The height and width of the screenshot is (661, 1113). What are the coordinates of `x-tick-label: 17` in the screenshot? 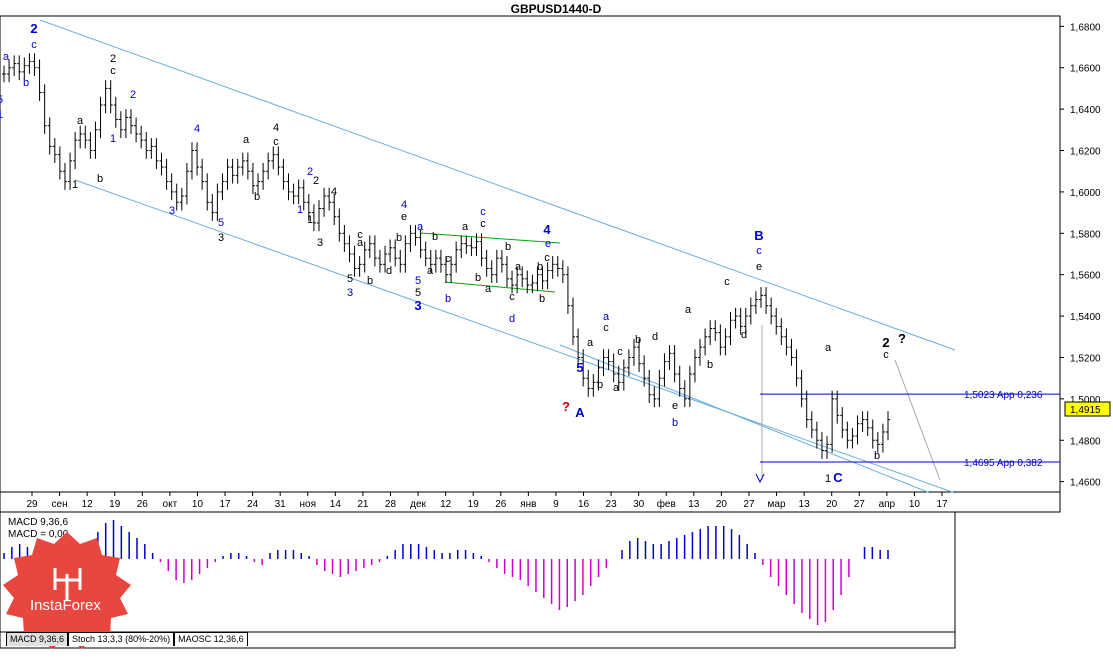 It's located at (225, 504).